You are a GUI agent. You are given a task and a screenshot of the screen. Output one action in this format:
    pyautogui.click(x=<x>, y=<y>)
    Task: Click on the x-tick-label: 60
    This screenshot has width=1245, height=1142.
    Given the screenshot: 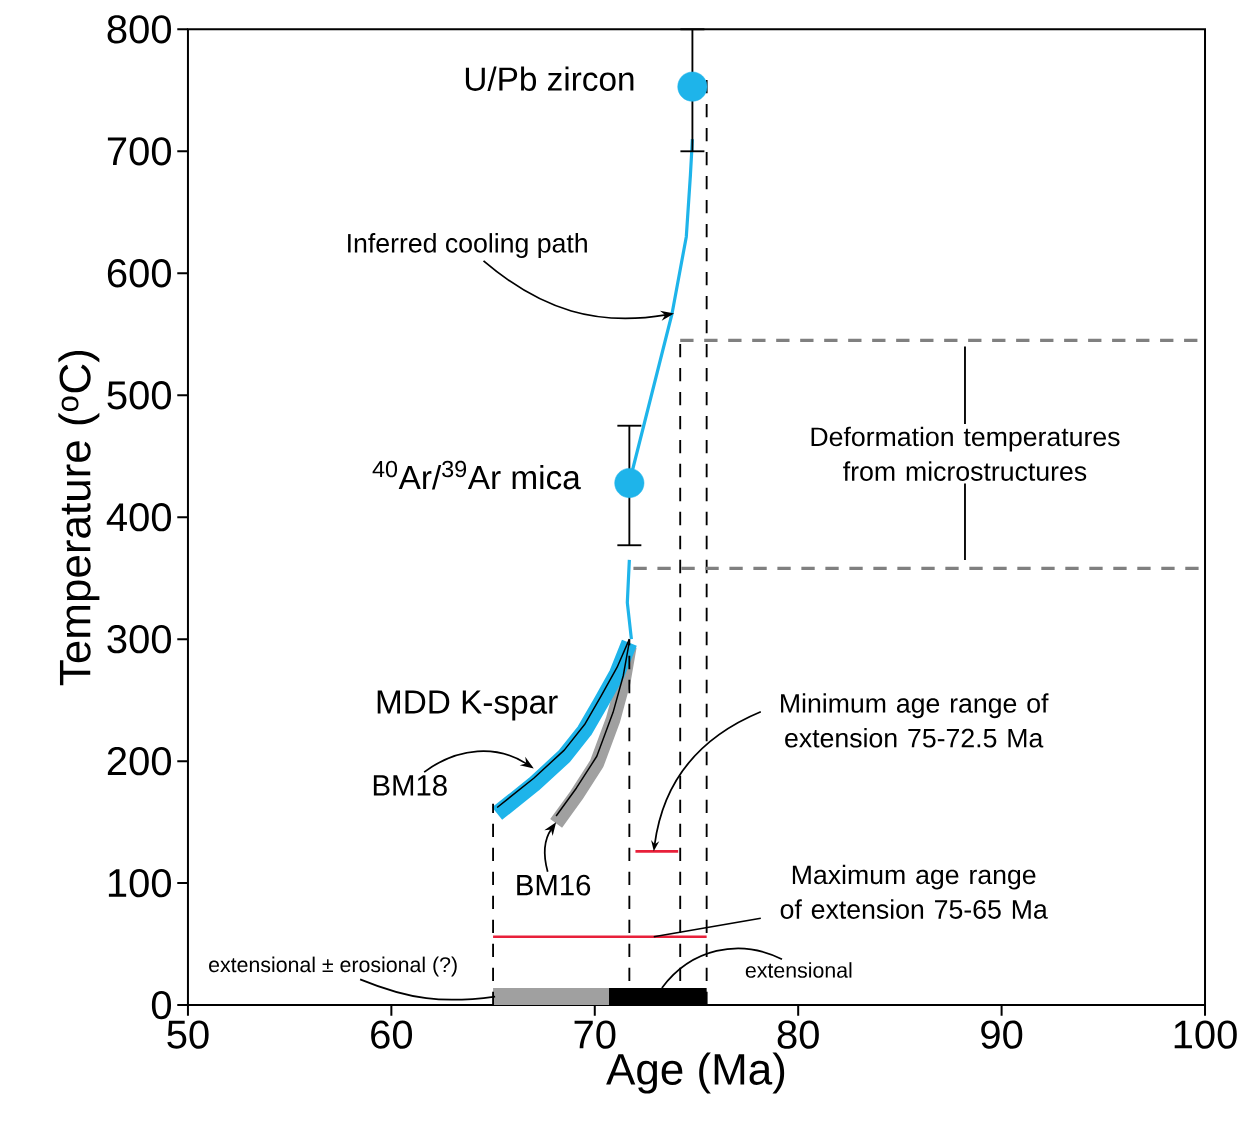 What is the action you would take?
    pyautogui.click(x=392, y=1034)
    